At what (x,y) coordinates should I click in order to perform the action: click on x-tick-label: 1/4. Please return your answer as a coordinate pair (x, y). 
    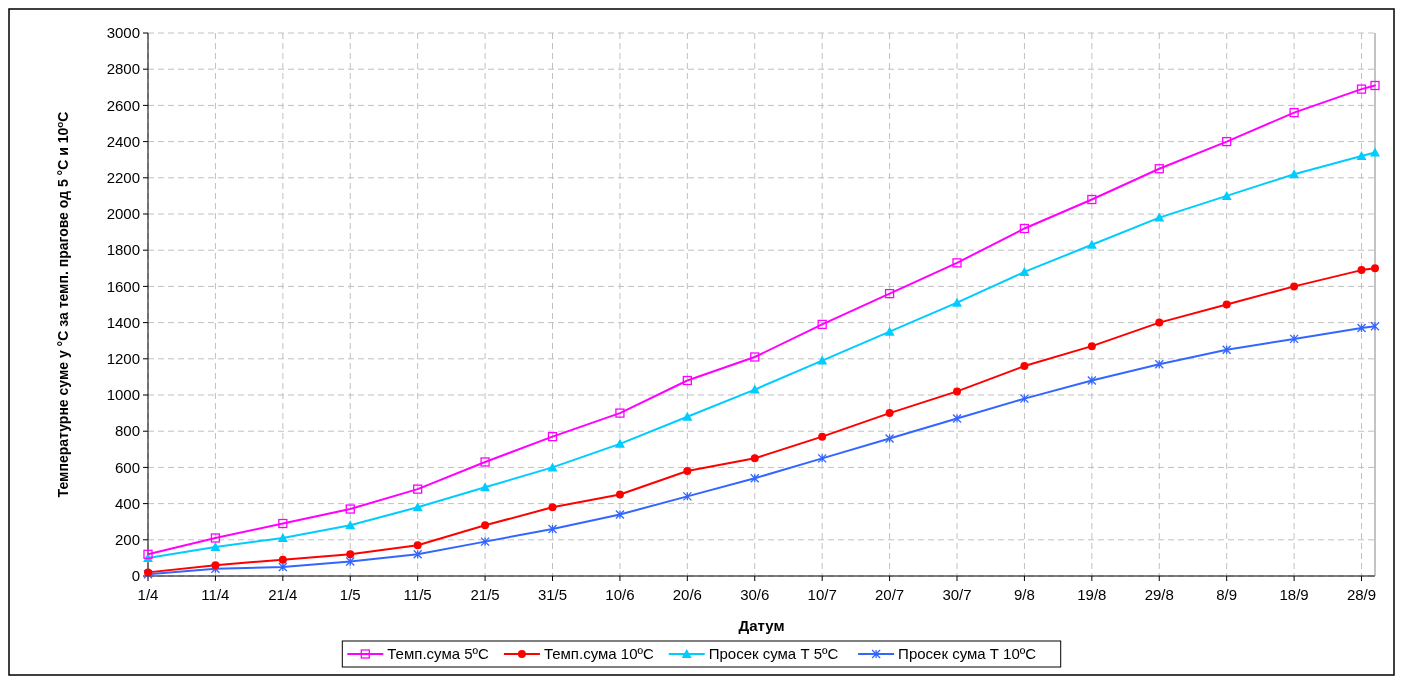
    Looking at the image, I should click on (148, 594).